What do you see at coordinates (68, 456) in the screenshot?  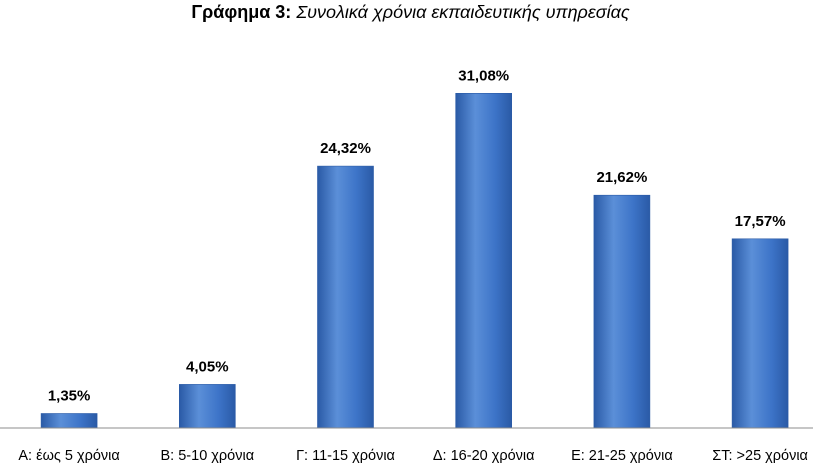 I see `category-label-1: Α: έως 5 χρόνια` at bounding box center [68, 456].